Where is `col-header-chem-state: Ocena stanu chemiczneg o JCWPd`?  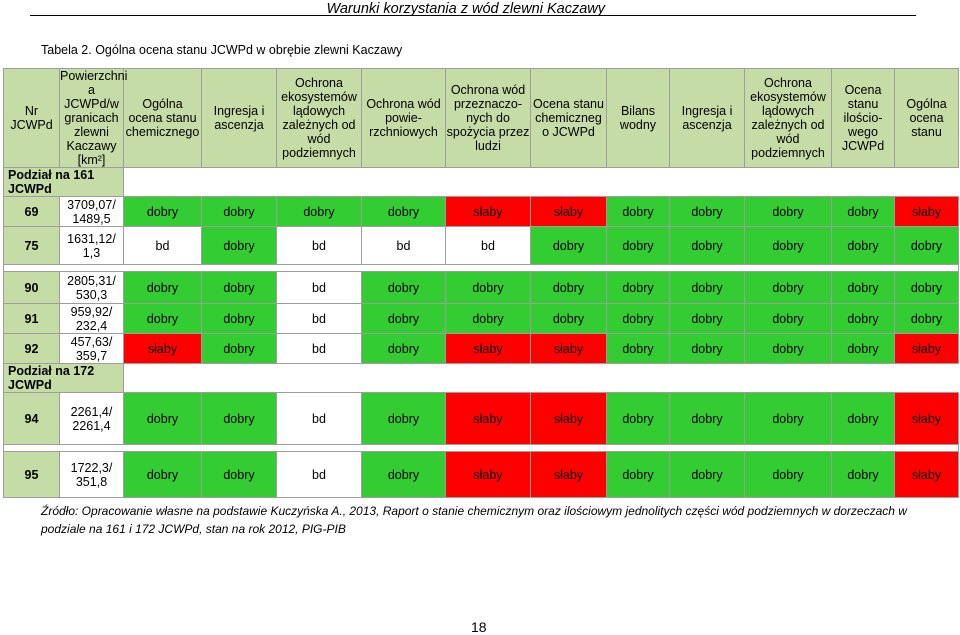
col-header-chem-state: Ocena stanu chemiczneg o JCWPd is located at coordinates (568, 118).